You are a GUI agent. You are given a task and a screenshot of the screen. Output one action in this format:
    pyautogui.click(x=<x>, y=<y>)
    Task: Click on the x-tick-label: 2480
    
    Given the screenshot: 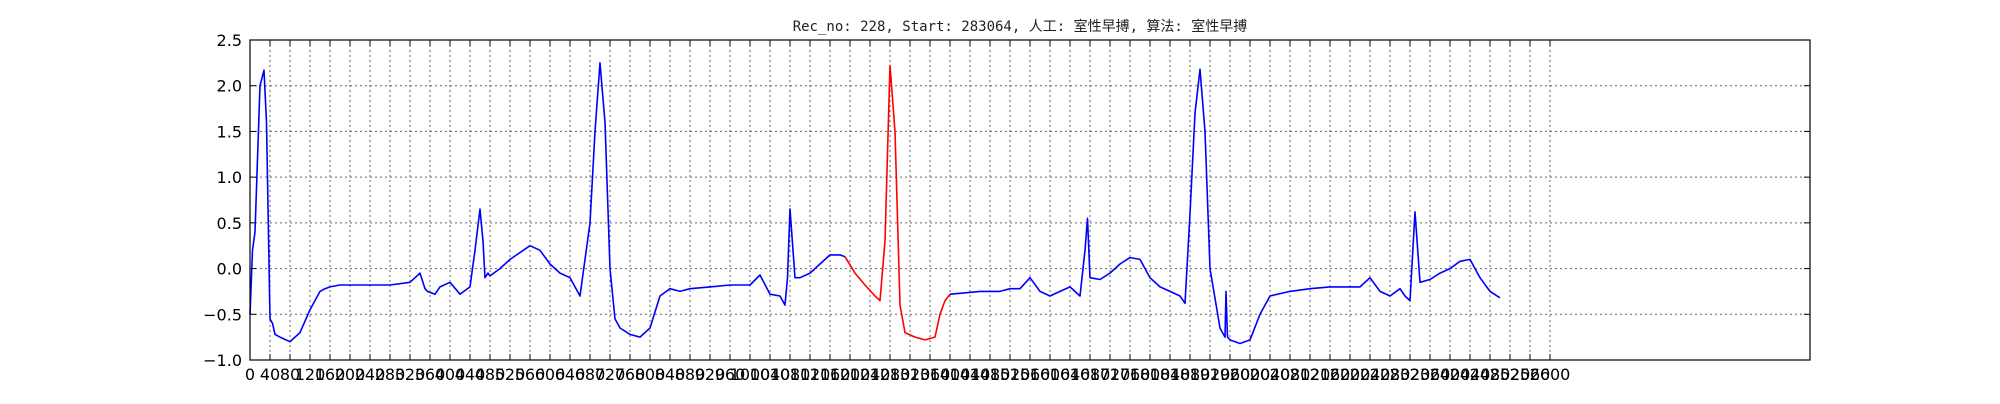 What is the action you would take?
    pyautogui.click(x=1490, y=374)
    